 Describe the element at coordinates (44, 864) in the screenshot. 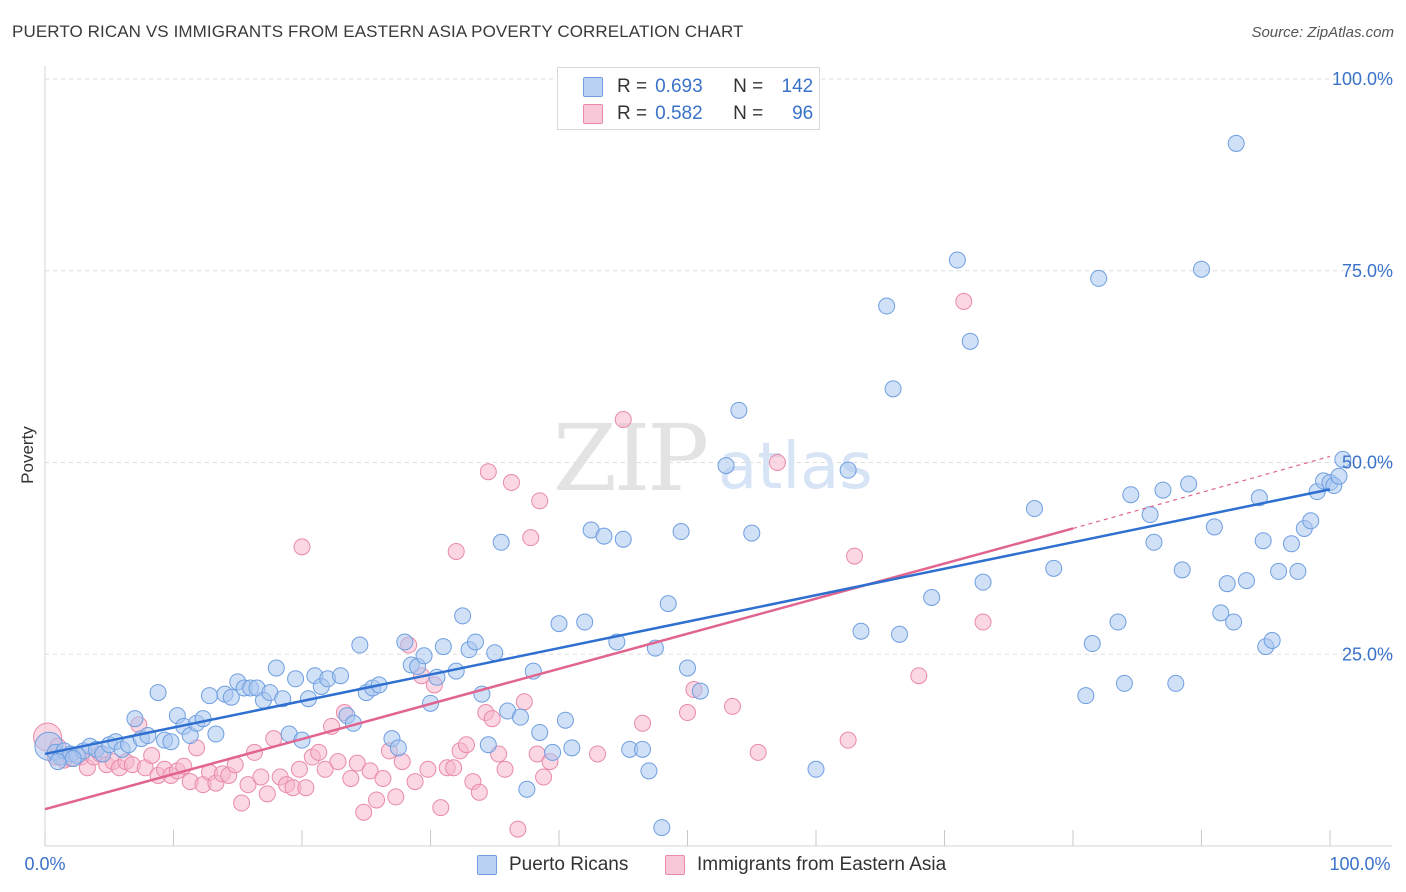

I see `x-tick-label: 0.0%` at that location.